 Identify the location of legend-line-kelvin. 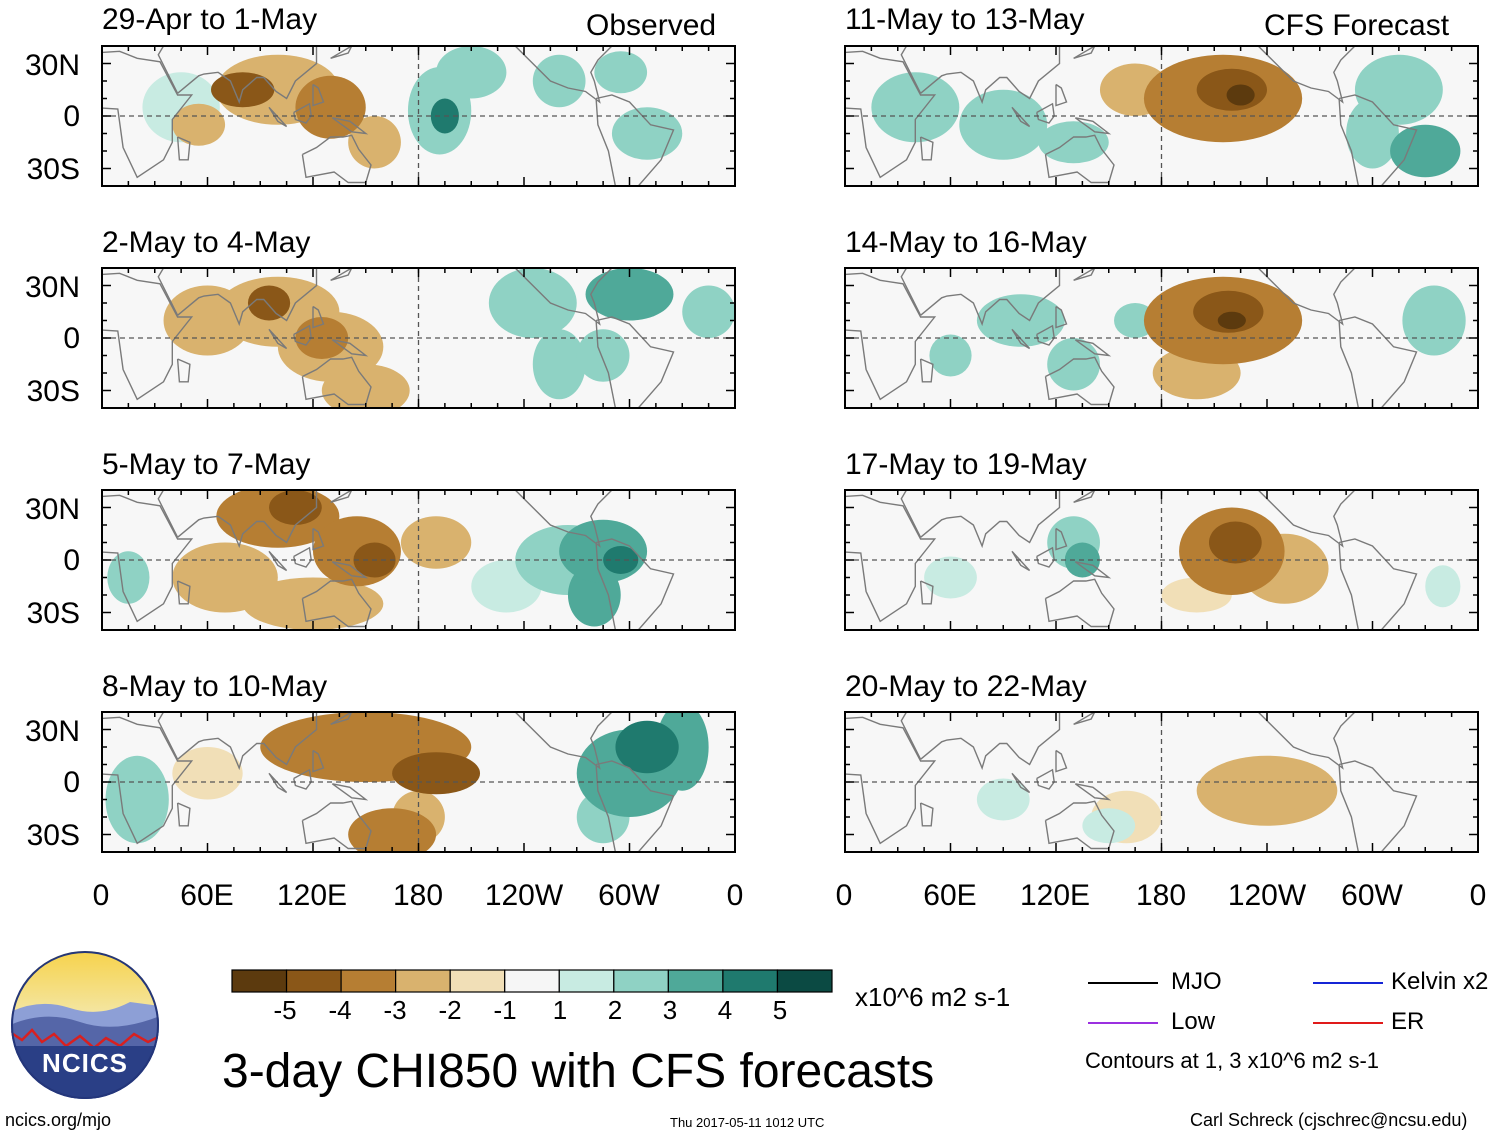
(1348, 983).